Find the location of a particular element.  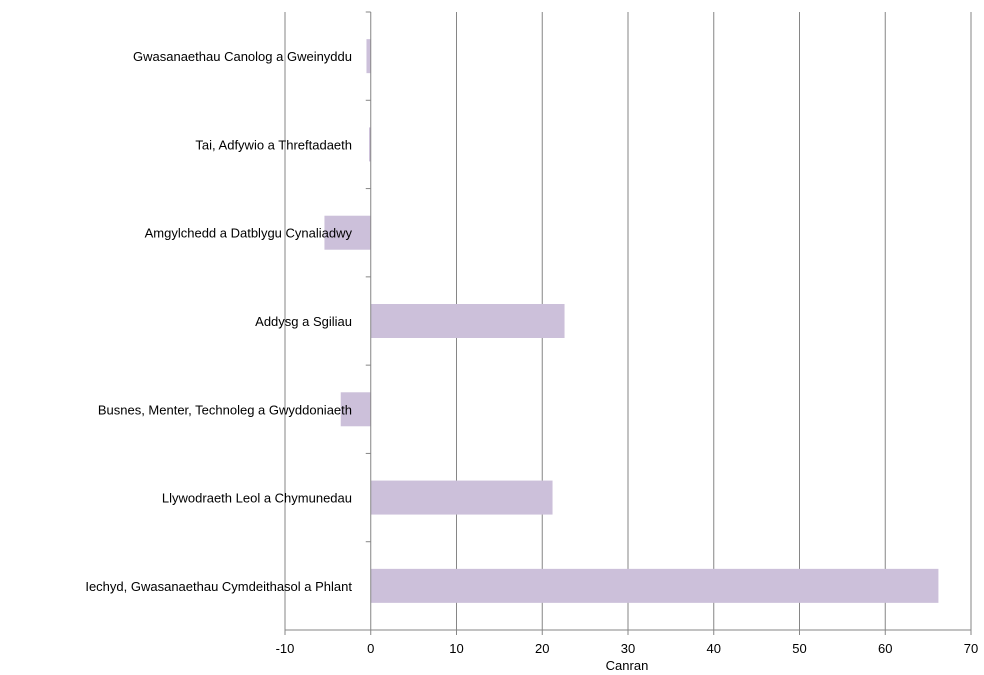

tick-label-50: 50 is located at coordinates (799, 648).